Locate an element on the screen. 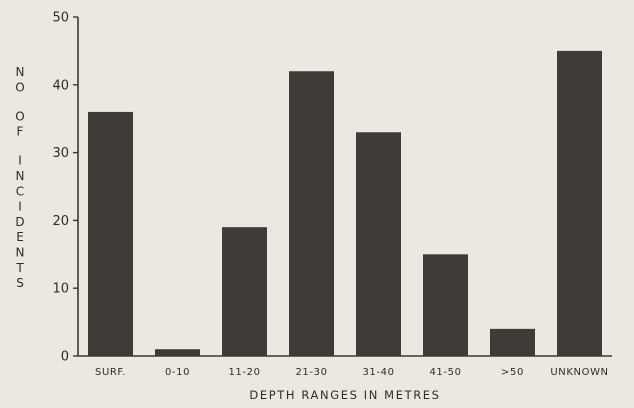 The image size is (634, 408). y-axis-label-char: E is located at coordinates (20, 237).